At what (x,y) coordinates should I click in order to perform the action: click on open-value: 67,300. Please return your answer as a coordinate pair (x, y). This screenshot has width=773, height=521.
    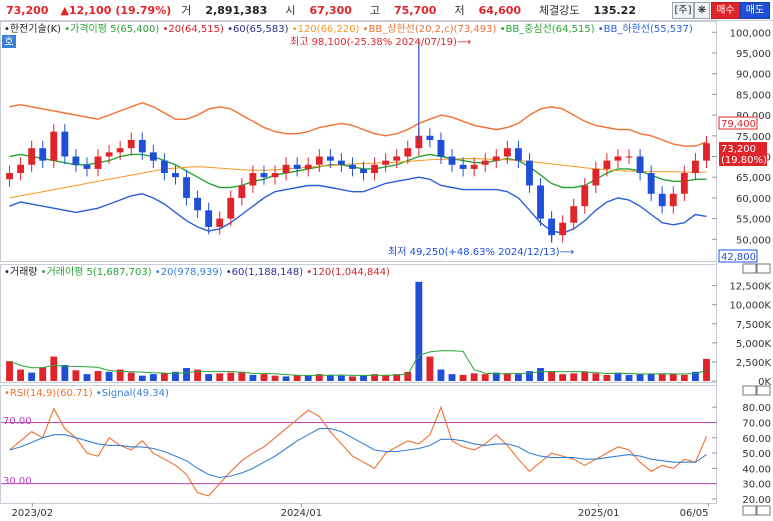
    Looking at the image, I should click on (330, 10).